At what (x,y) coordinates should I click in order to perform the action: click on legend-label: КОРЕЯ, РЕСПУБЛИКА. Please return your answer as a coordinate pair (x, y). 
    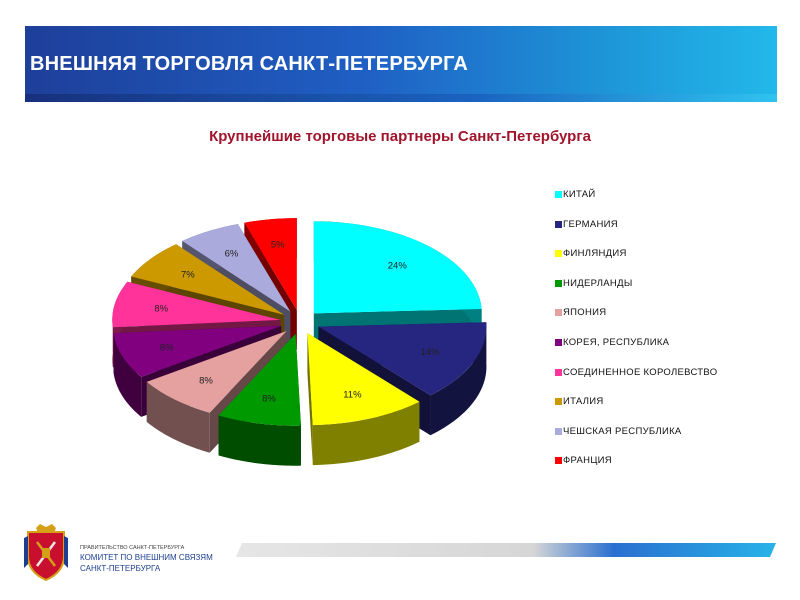
    Looking at the image, I should click on (616, 342).